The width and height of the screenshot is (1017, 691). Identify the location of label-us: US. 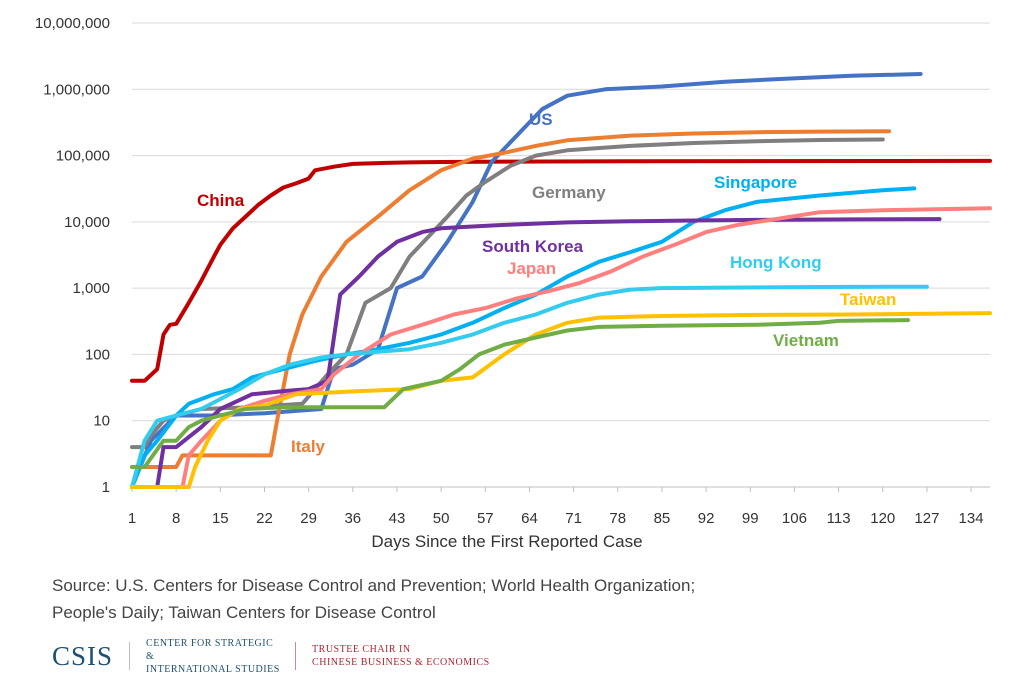
(541, 119).